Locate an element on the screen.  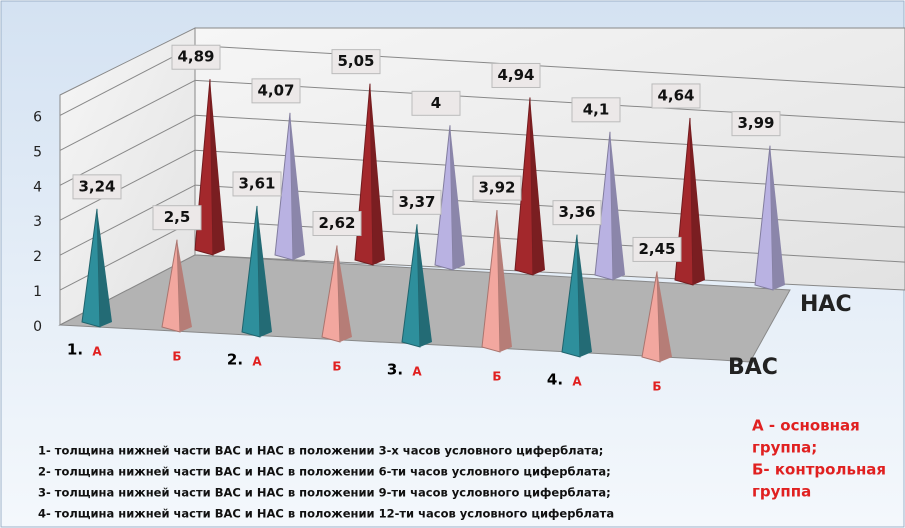
y-tick-label: 3 is located at coordinates (37, 222).